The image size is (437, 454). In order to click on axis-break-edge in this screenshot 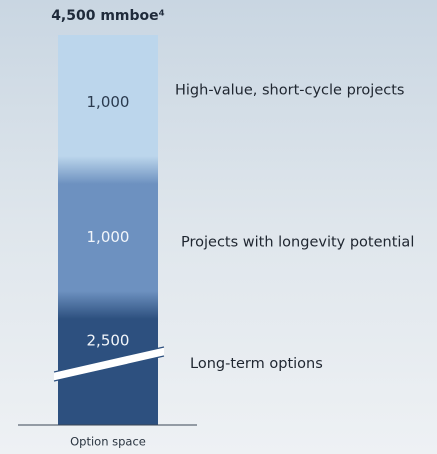, I will do `click(109, 364)`.